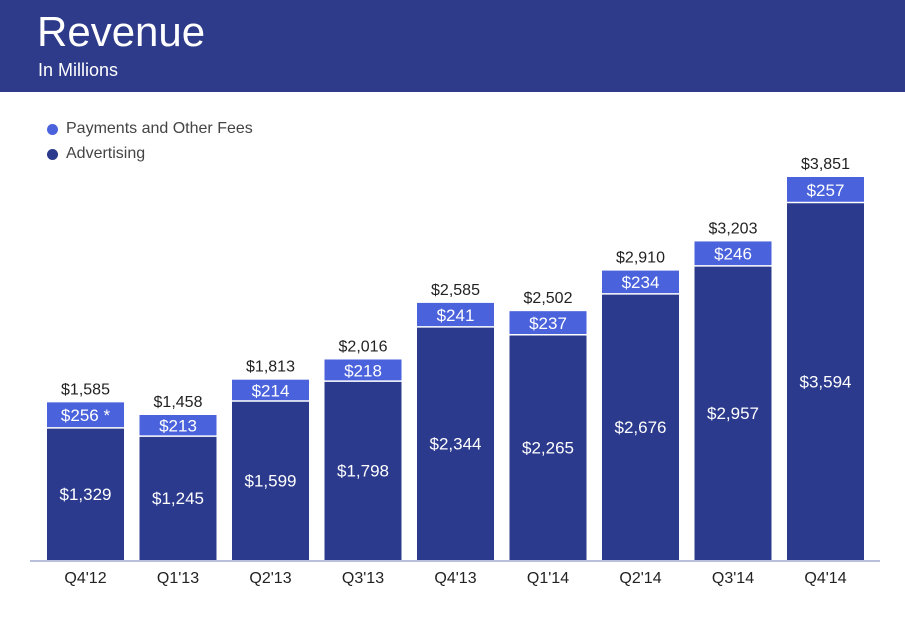 The height and width of the screenshot is (618, 905). I want to click on data-label-advertising: $3,594, so click(826, 381).